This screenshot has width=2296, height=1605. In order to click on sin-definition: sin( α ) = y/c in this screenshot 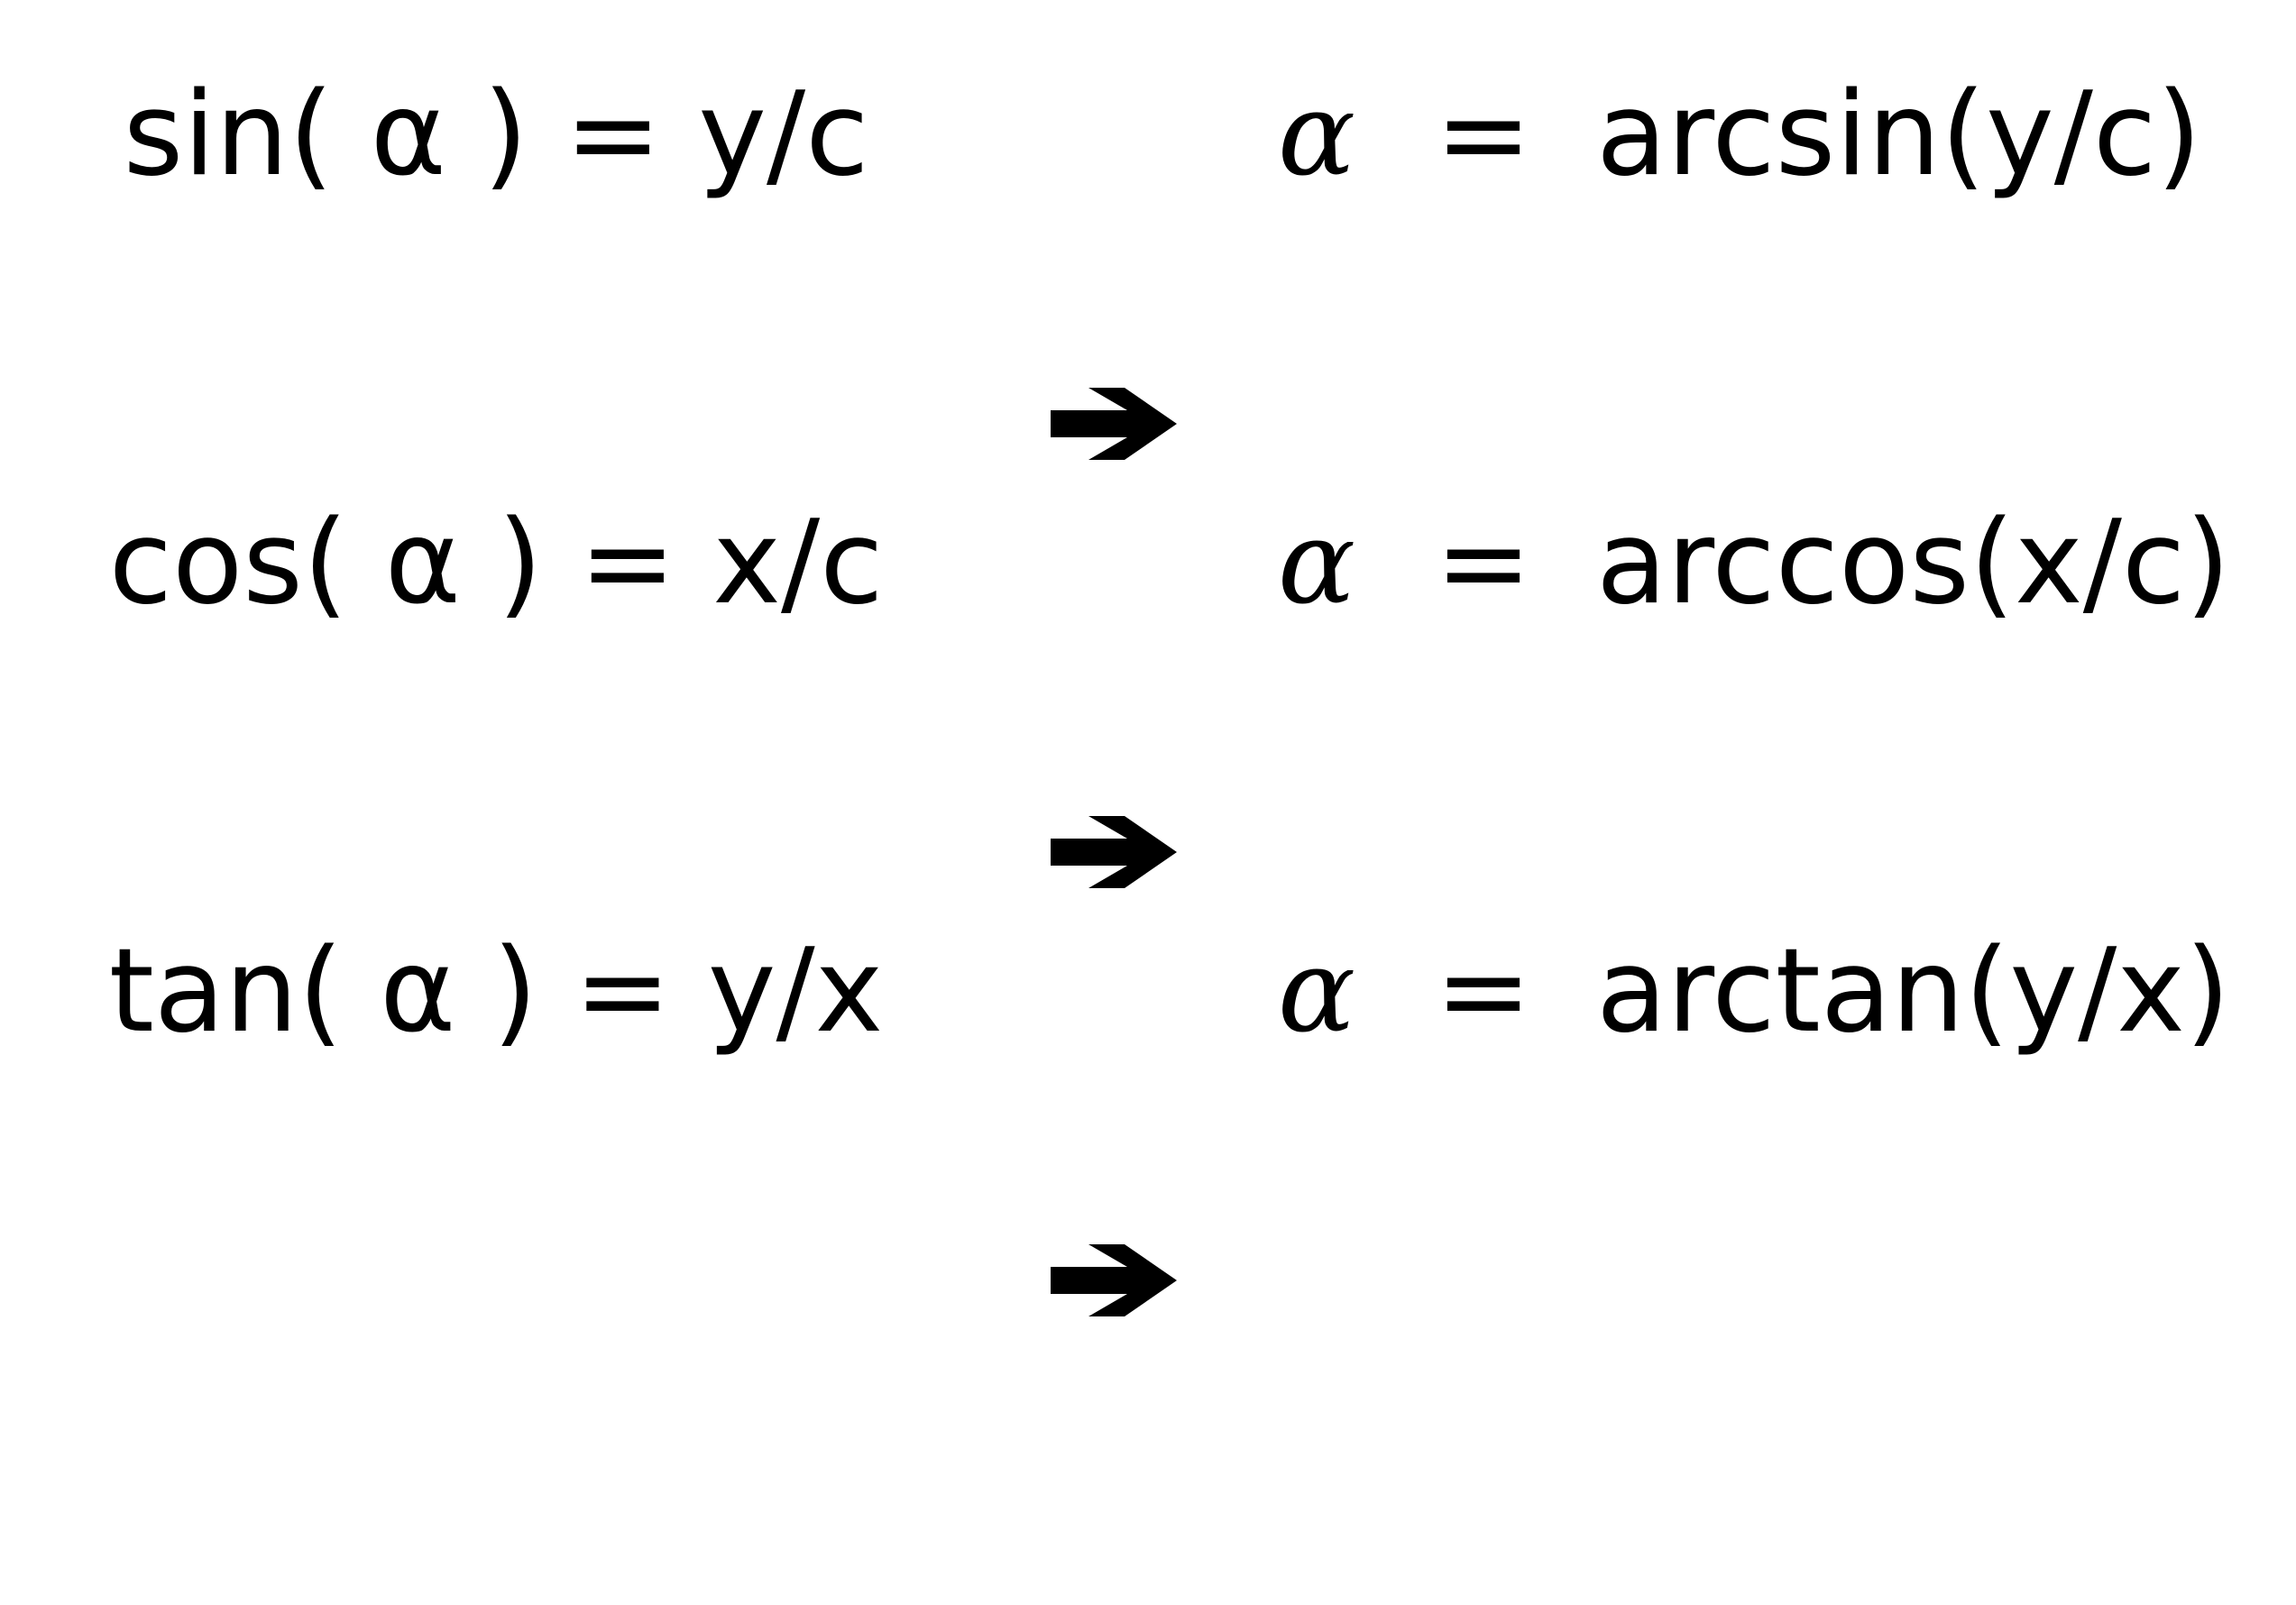, I will do `click(496, 135)`.